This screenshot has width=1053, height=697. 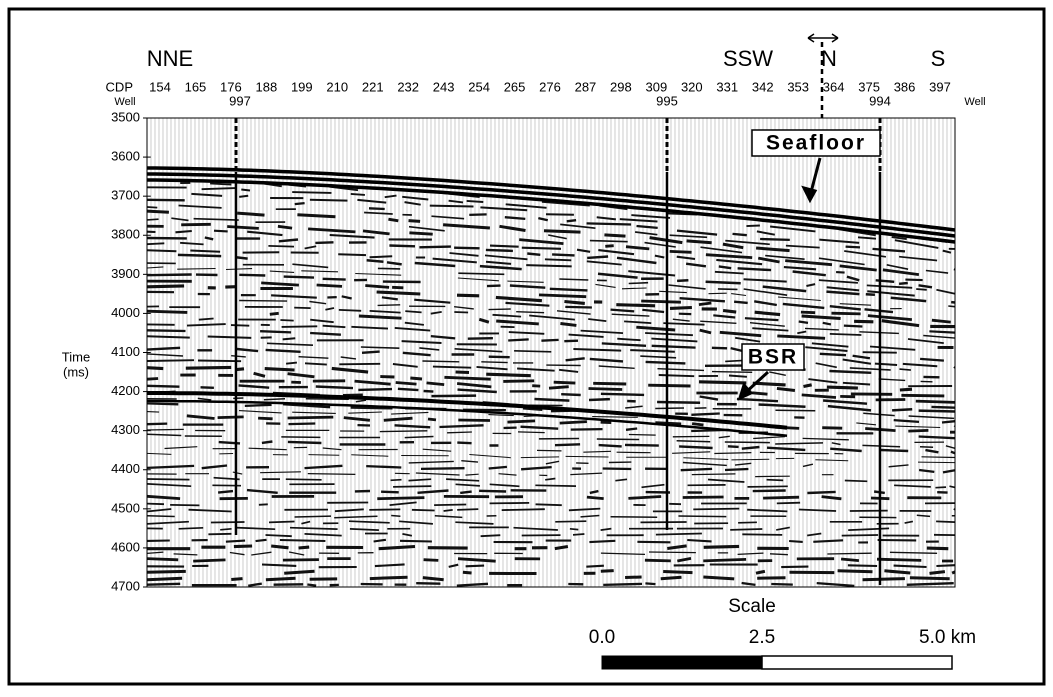 I want to click on cdp-number: 309, so click(x=657, y=86).